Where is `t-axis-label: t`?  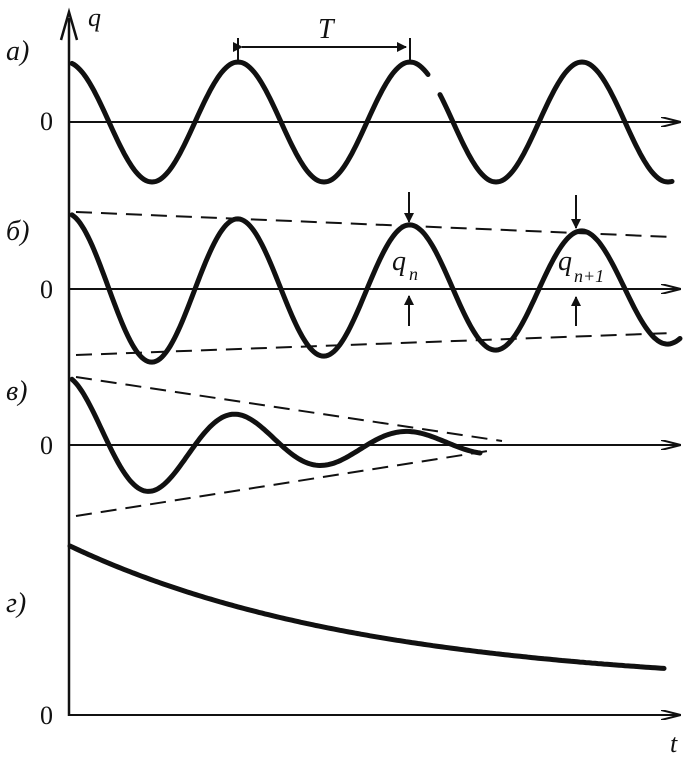 t-axis-label: t is located at coordinates (674, 743).